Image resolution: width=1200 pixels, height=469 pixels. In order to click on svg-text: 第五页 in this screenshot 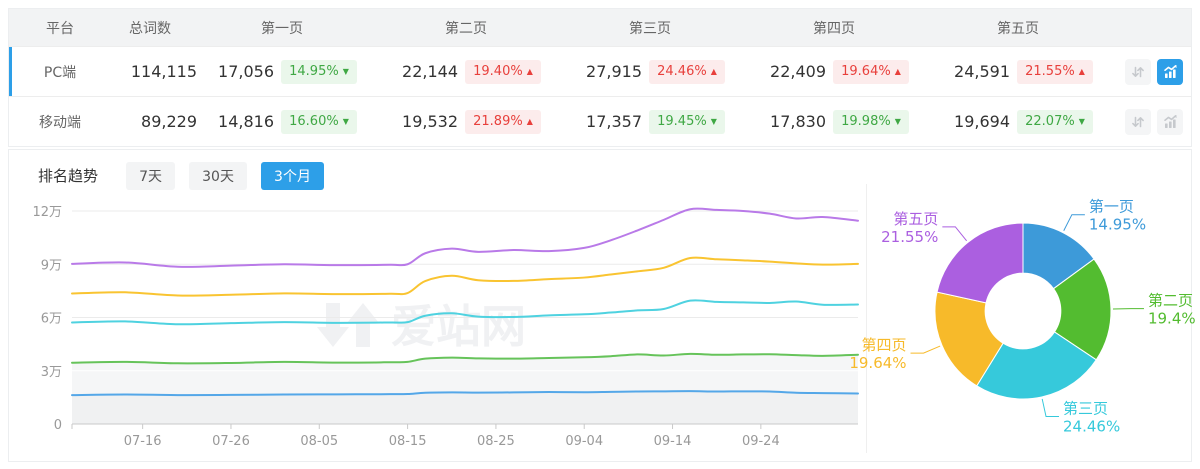, I will do `click(915, 219)`.